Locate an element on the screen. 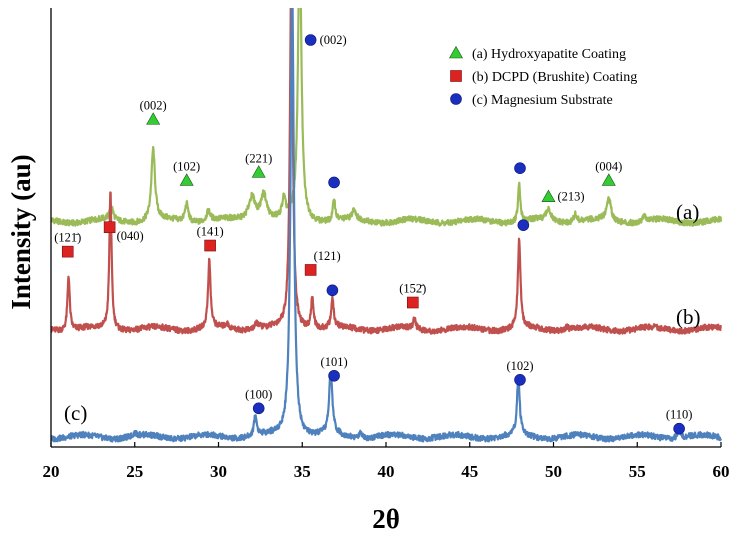  x-axis-title: 2θ is located at coordinates (386, 519).